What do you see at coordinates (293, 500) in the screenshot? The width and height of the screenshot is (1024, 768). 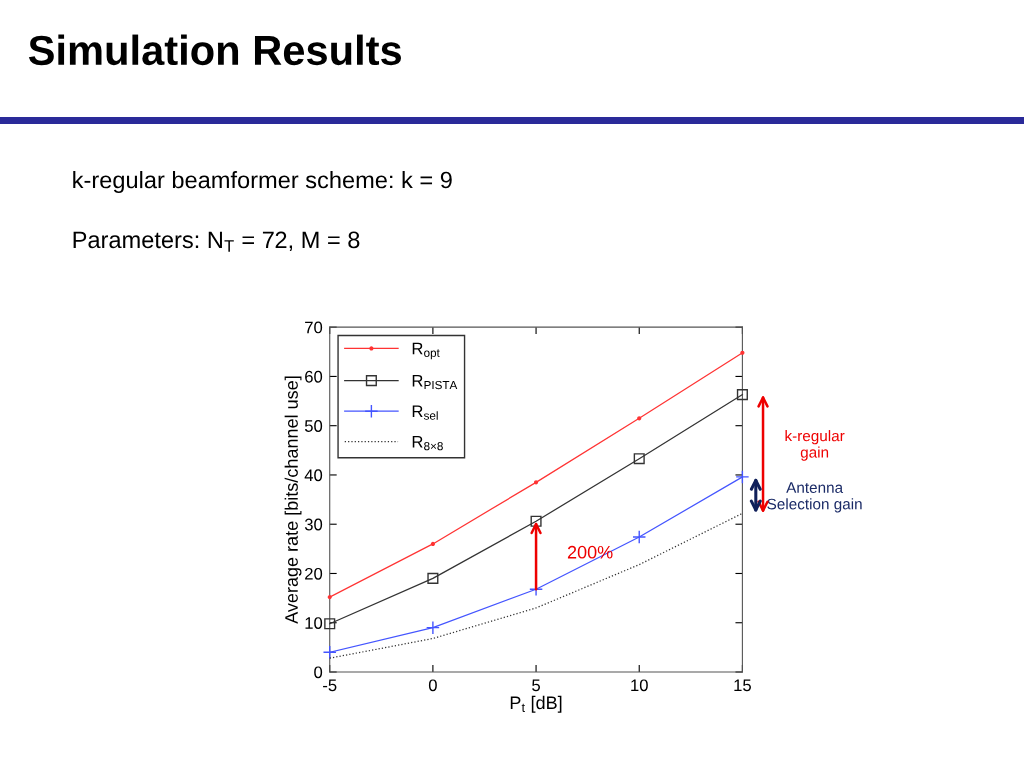 I see `y-axis-title: Average rate [bits/channel use]` at bounding box center [293, 500].